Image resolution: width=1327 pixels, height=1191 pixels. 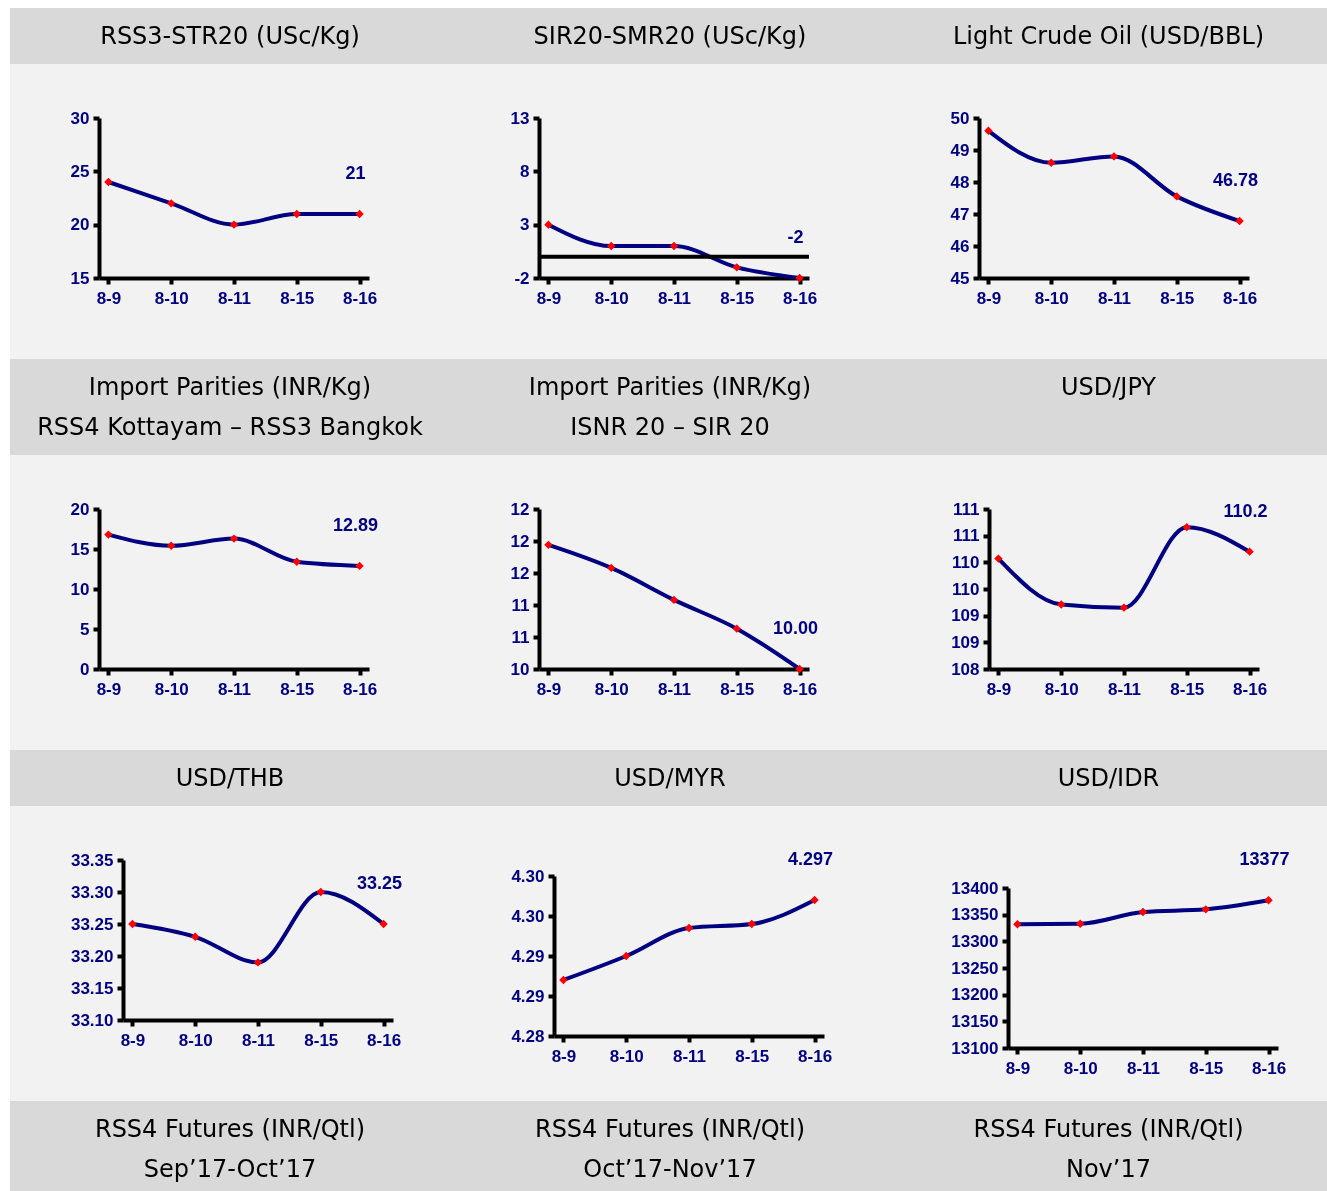 I want to click on y-tick-label: 13300, so click(x=975, y=941).